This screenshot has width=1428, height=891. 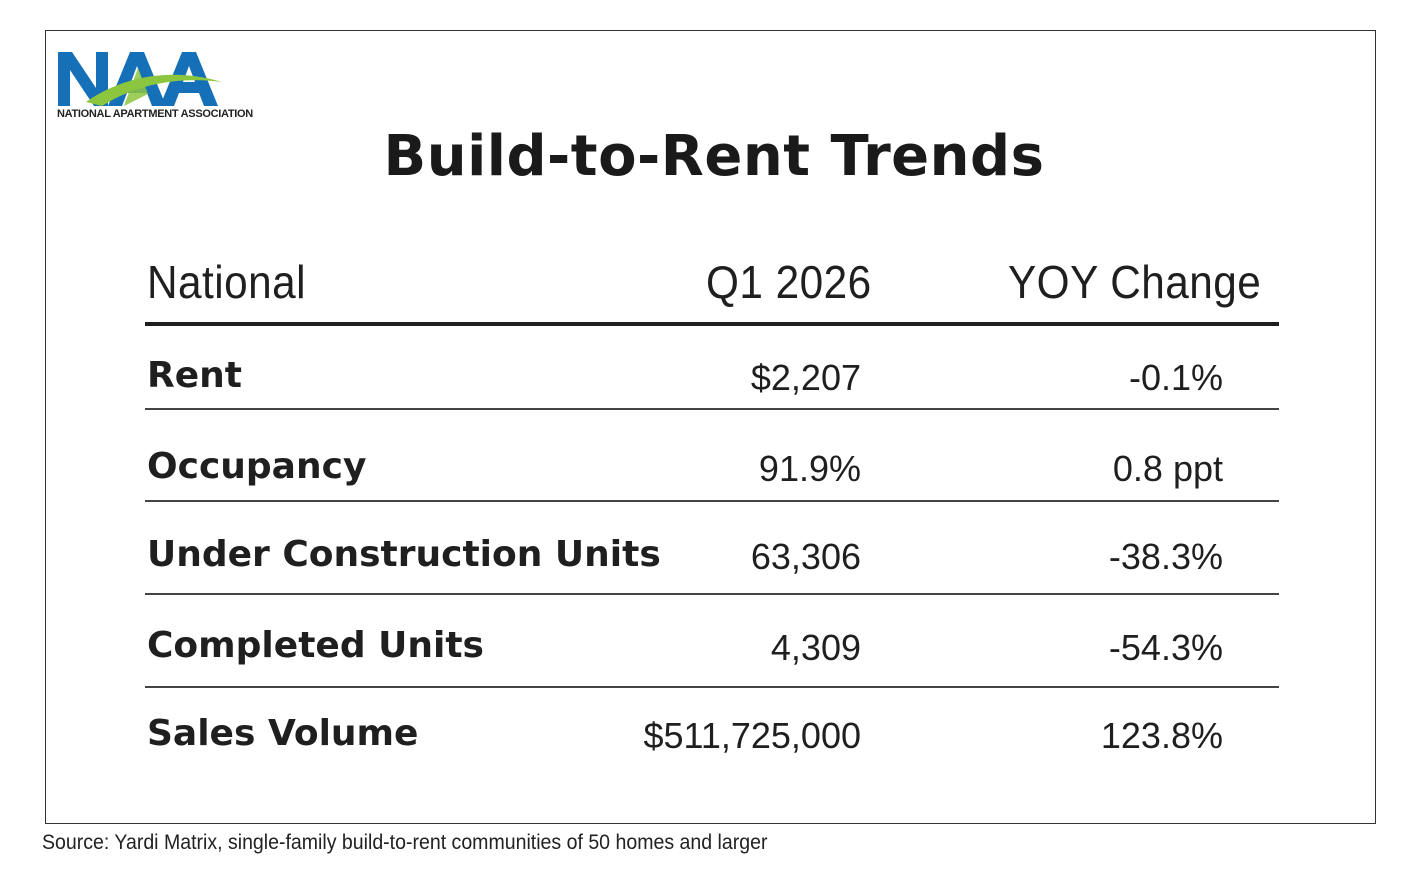 What do you see at coordinates (226, 282) in the screenshot?
I see `column-header-national: National` at bounding box center [226, 282].